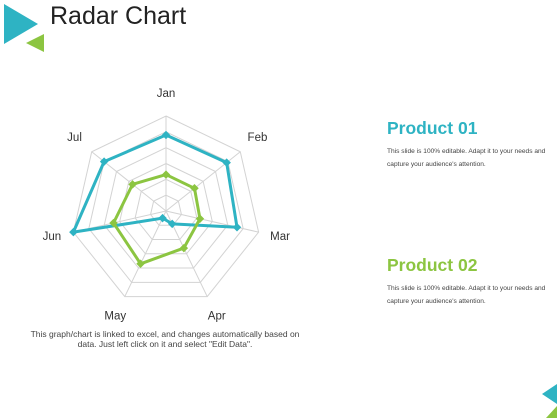 Image resolution: width=560 pixels, height=420 pixels. What do you see at coordinates (115, 316) in the screenshot?
I see `axis-label-may: May` at bounding box center [115, 316].